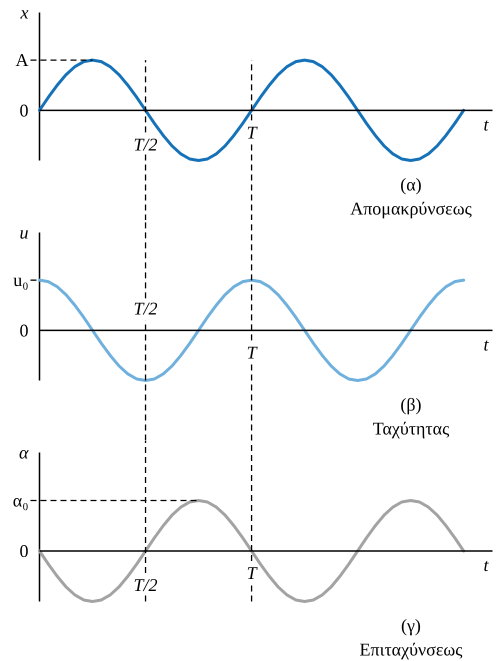 The image size is (499, 661). Describe the element at coordinates (411, 428) in the screenshot. I see `text: Ταχύτητας` at that location.